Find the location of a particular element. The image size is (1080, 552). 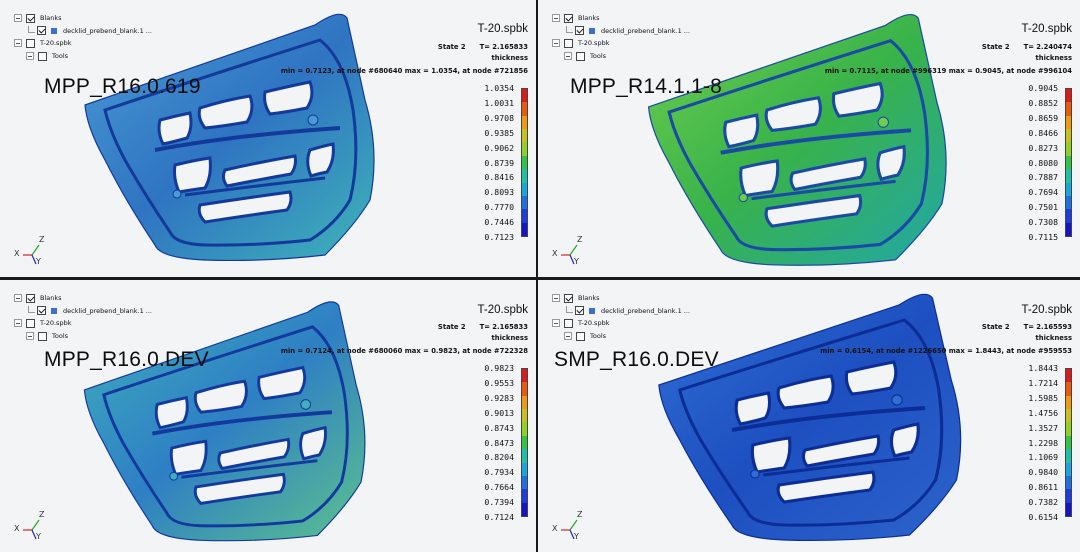

tree-label: Blanks is located at coordinates (589, 298).